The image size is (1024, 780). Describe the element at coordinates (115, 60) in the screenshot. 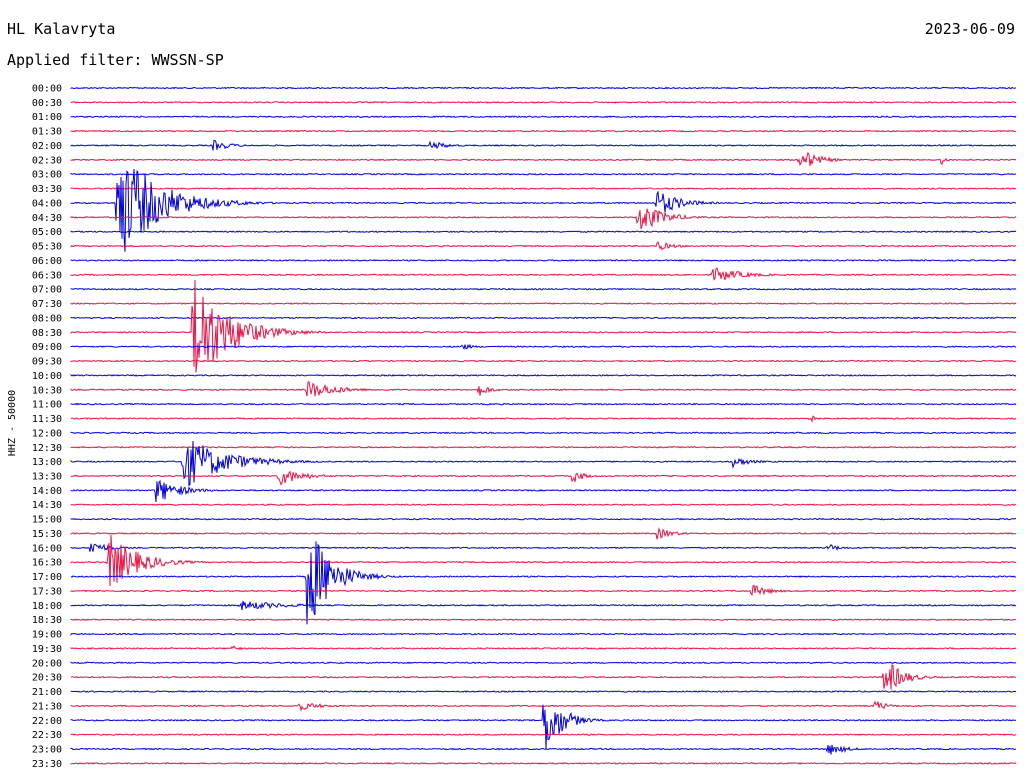

I see `filter-label: Applied filter: WWSSN-SP` at that location.